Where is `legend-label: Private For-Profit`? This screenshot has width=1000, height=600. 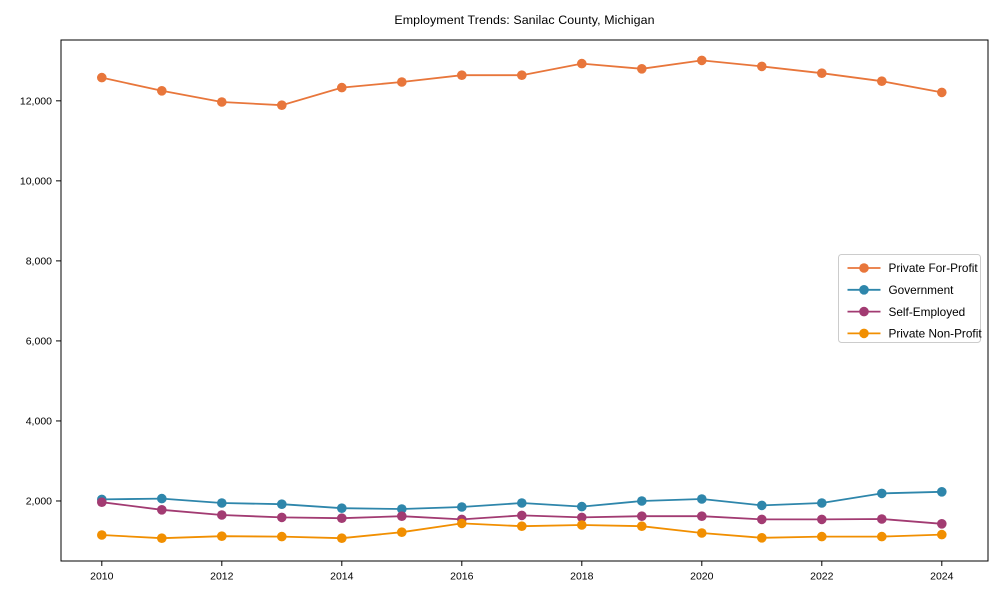 legend-label: Private For-Profit is located at coordinates (934, 268).